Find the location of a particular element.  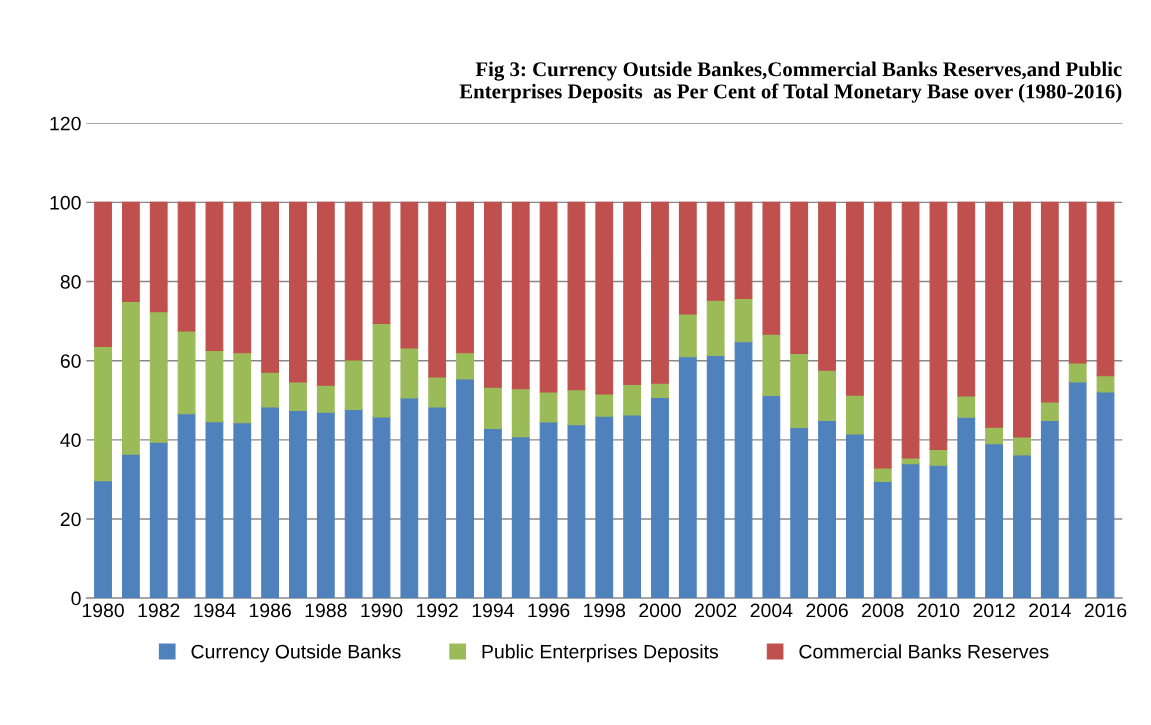

x-tick-label: 2004 is located at coordinates (771, 610).